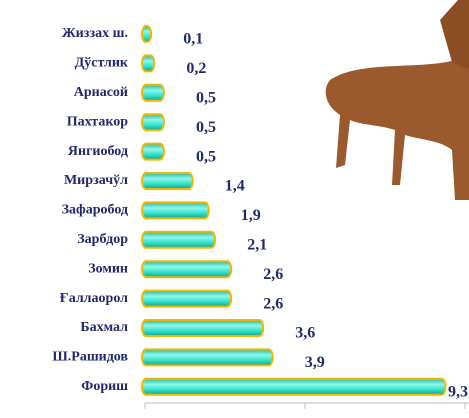 Image resolution: width=469 pixels, height=418 pixels. What do you see at coordinates (97, 121) in the screenshot?
I see `category-label: Пахтакор` at bounding box center [97, 121].